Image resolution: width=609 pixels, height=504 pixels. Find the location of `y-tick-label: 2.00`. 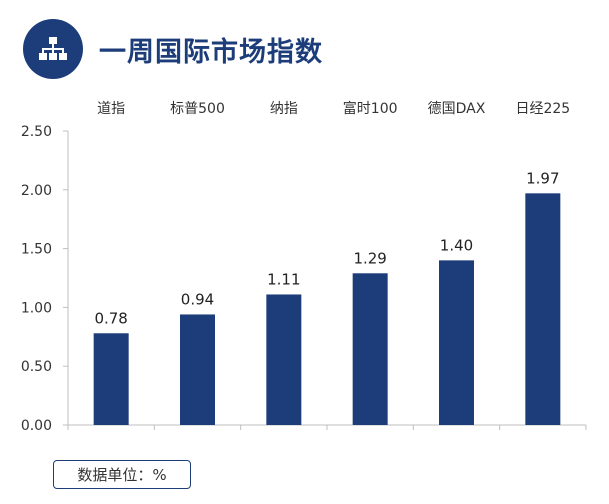

y-tick-label: 2.00 is located at coordinates (36, 191).